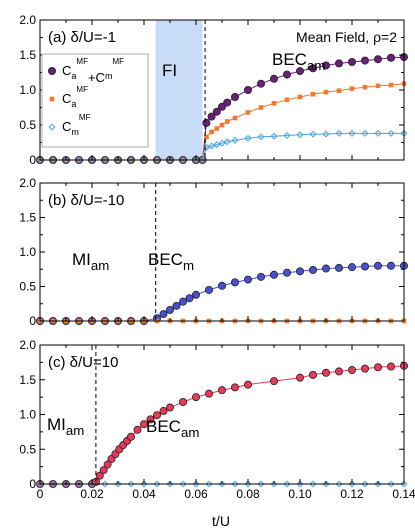  I want to click on panel-label: (c) δ/U=10, so click(83, 362).